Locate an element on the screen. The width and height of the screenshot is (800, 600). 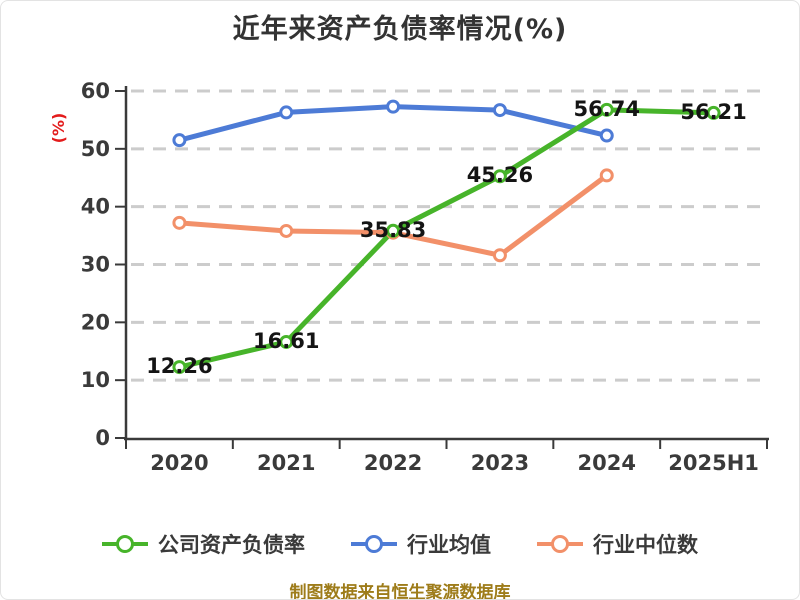
point-label: 45.26 is located at coordinates (500, 175).